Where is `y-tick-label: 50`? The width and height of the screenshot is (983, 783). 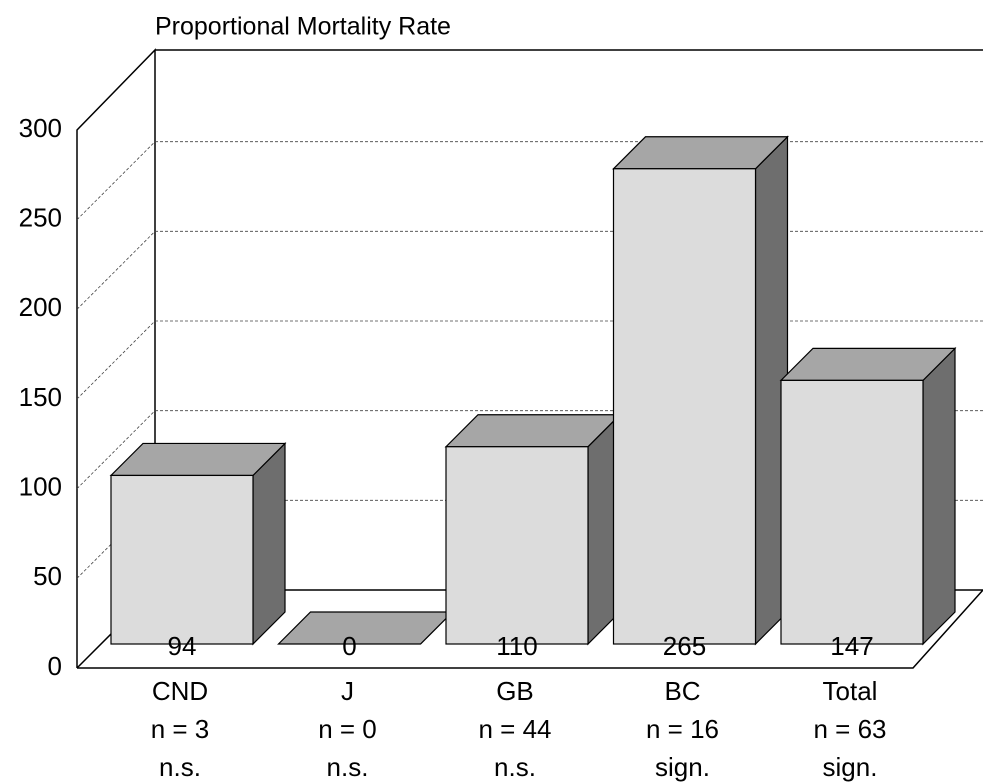 y-tick-label: 50 is located at coordinates (47, 576).